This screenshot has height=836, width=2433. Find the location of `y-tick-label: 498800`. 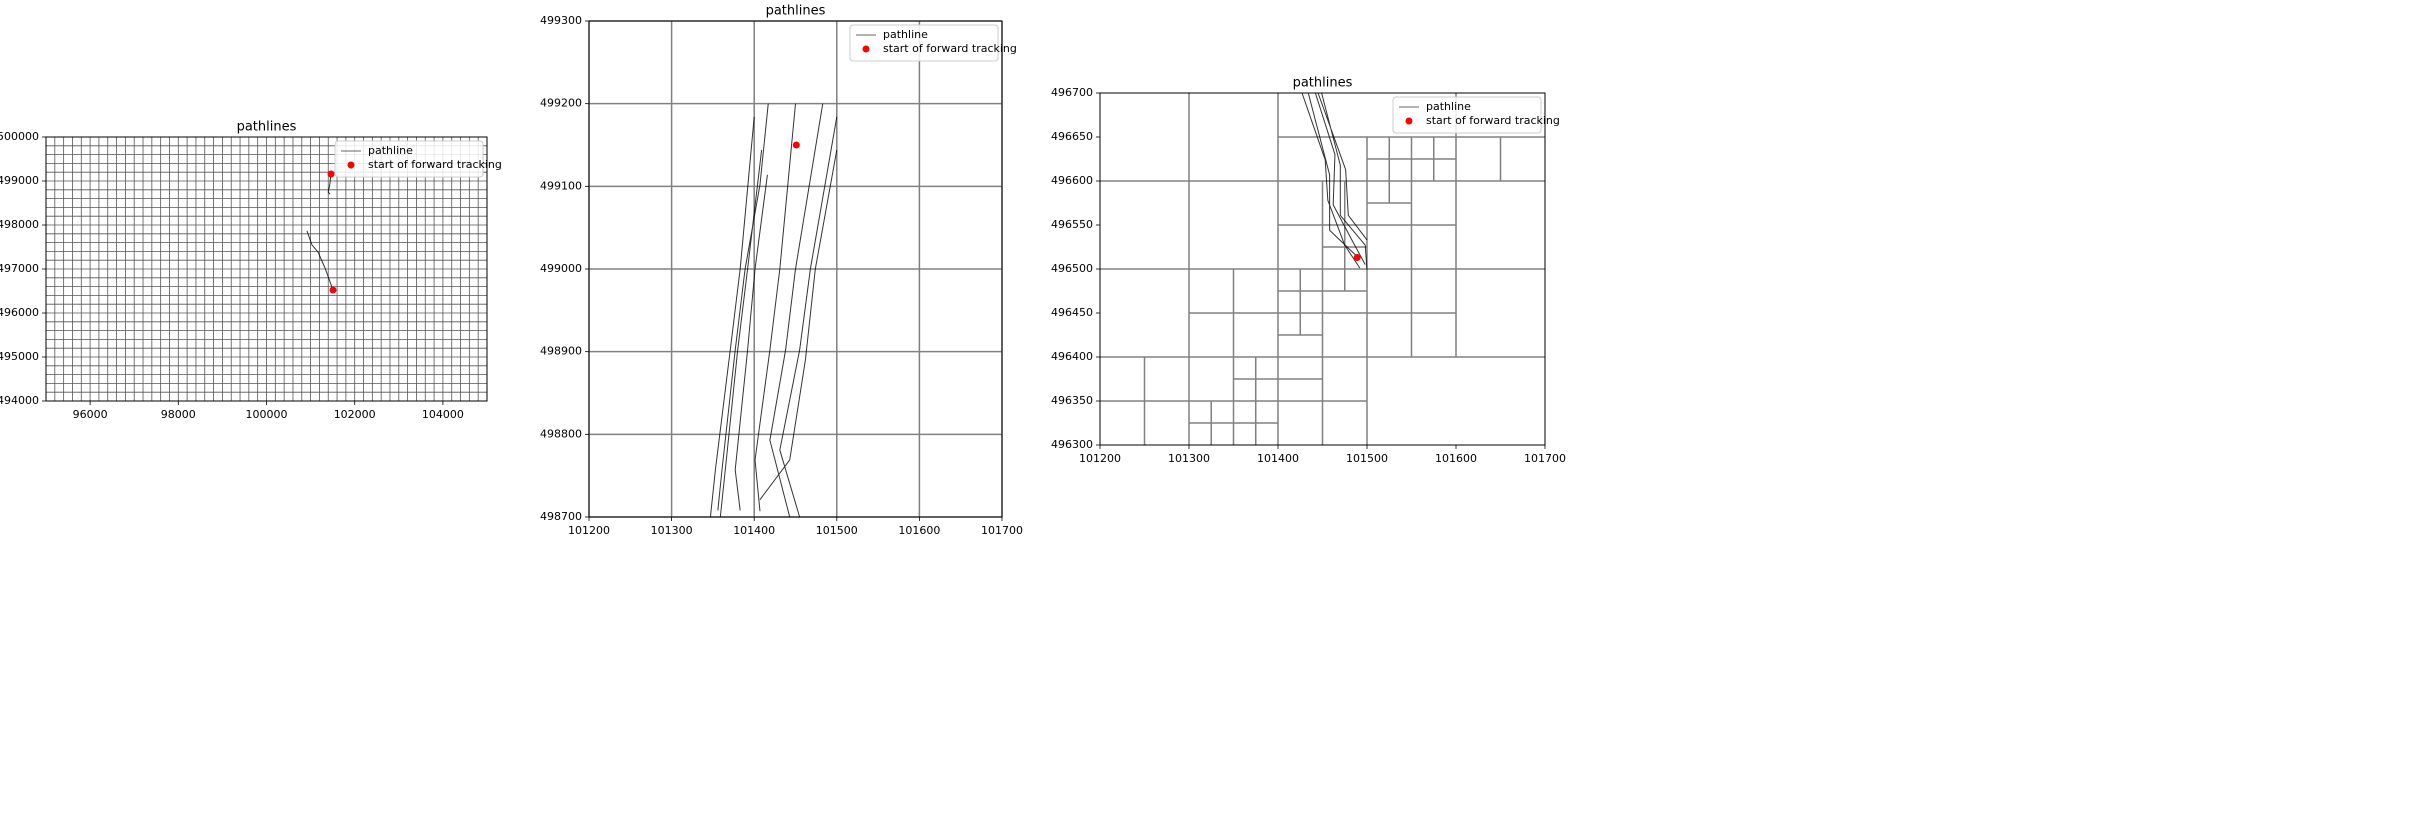

y-tick-label: 498800 is located at coordinates (561, 433).